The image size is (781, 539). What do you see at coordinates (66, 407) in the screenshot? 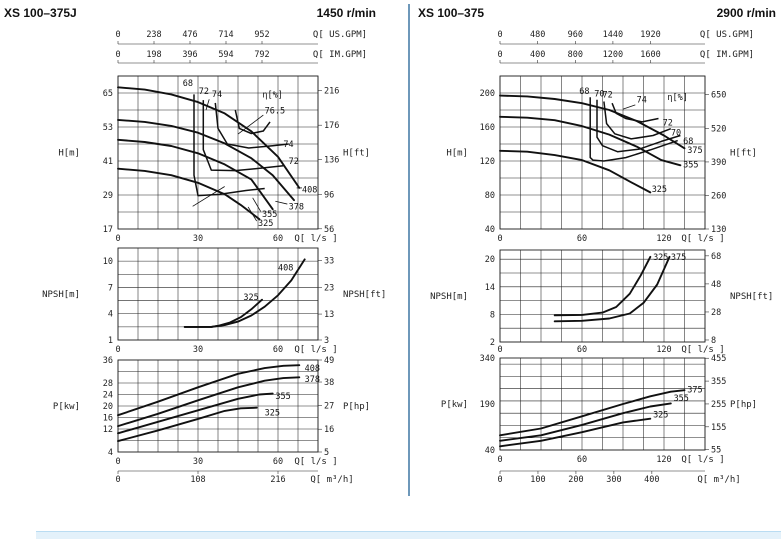
I see `y-axis-label: P[kw]` at bounding box center [66, 407].